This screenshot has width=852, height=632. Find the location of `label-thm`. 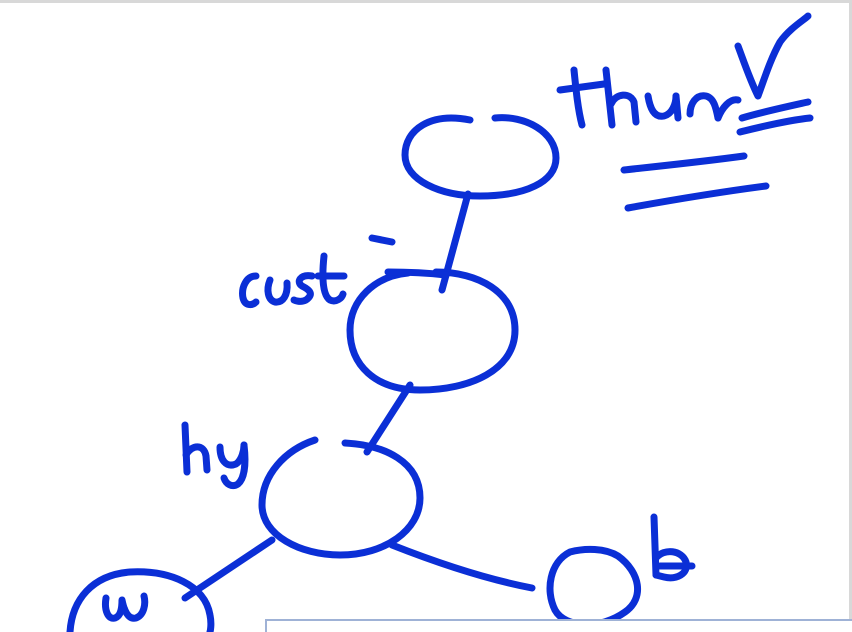

label-thm is located at coordinates (649, 97).